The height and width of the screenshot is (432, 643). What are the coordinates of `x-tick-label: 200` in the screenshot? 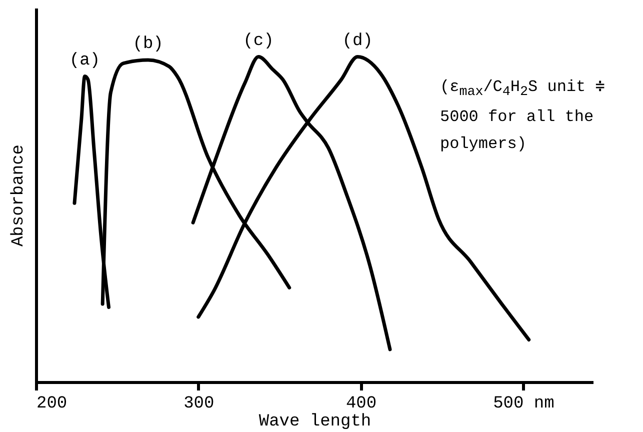 It's located at (52, 404).